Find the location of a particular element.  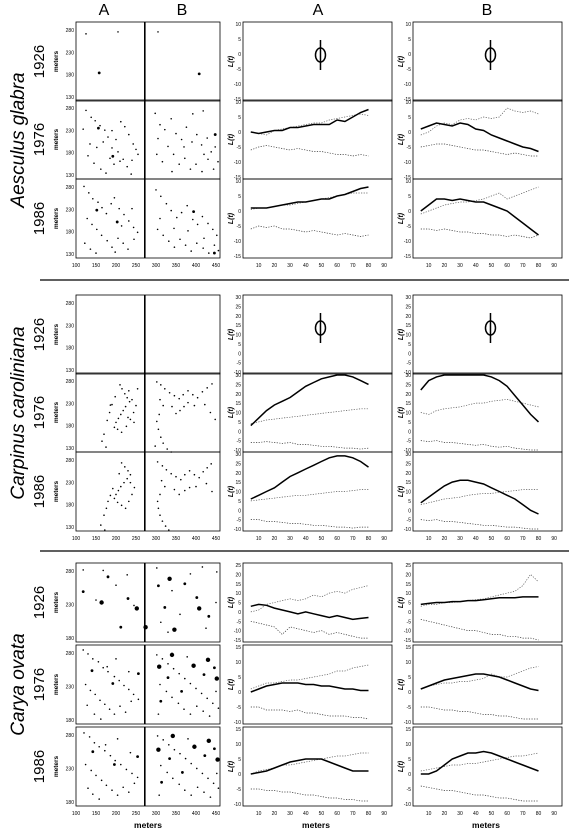

lt-y-tick: 20 is located at coordinates (238, 474).